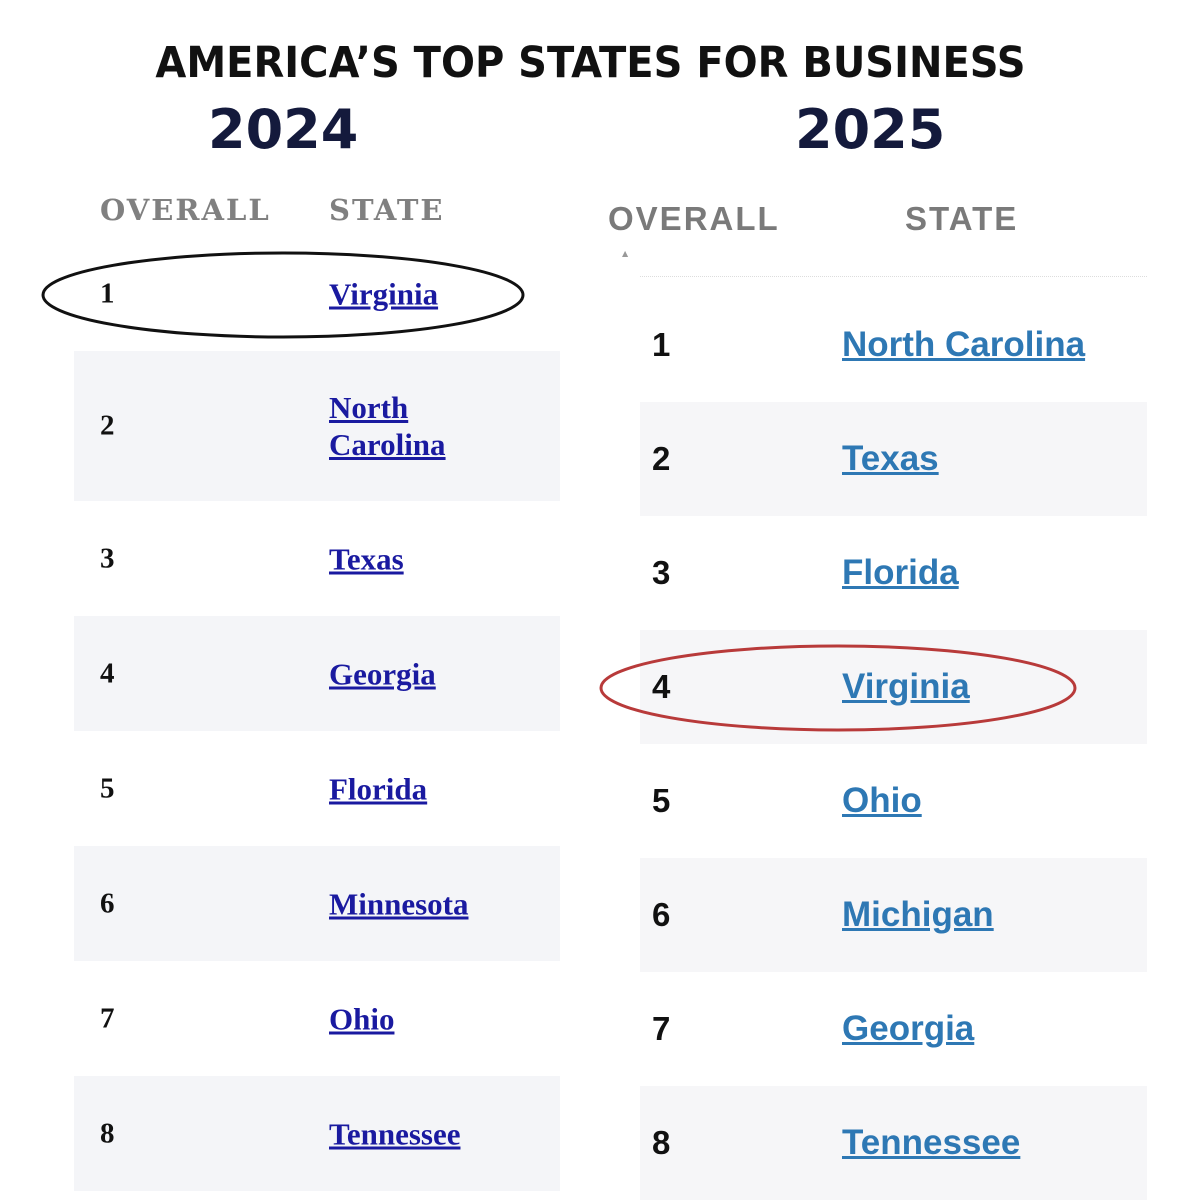  I want to click on table-row: 7 Ohio, so click(317, 1018).